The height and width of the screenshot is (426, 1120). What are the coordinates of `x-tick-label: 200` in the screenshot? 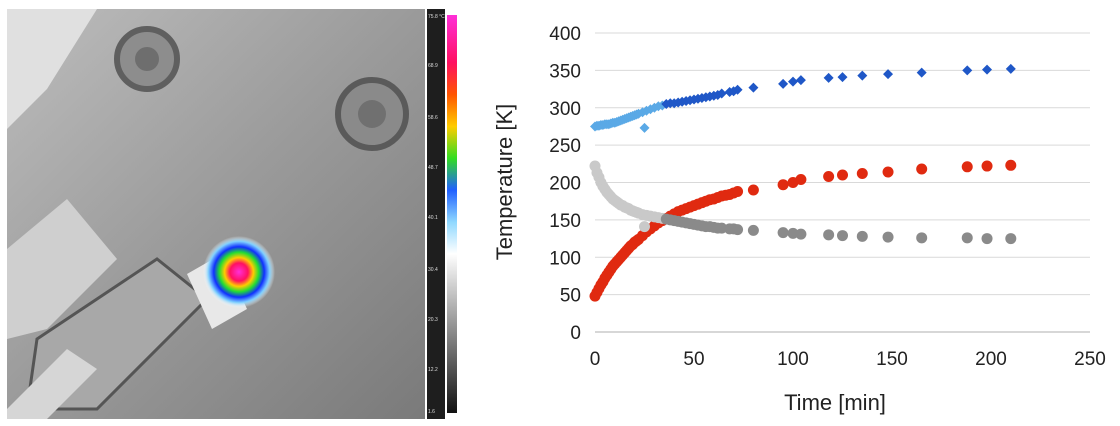 It's located at (991, 359).